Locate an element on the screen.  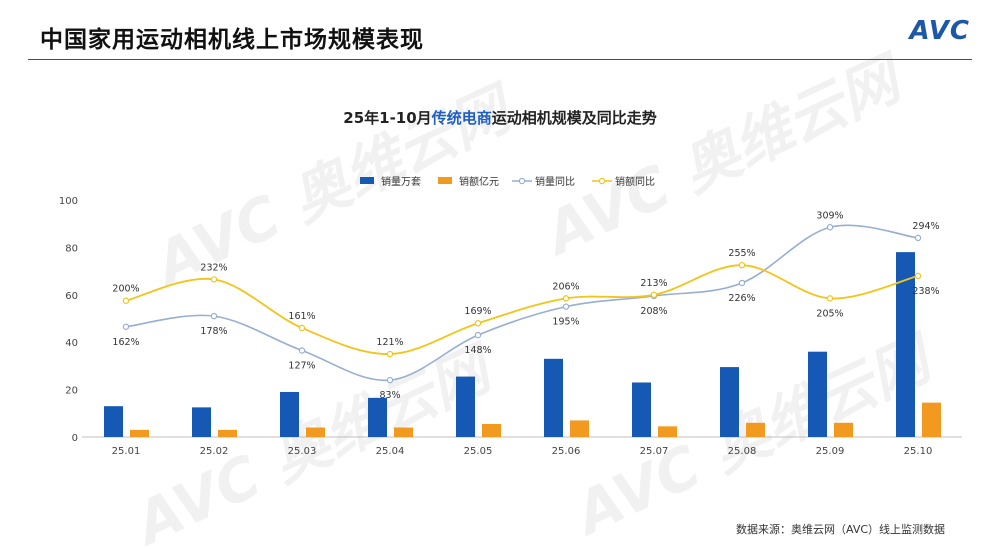
label-amount-yoy: 255% is located at coordinates (741, 253).